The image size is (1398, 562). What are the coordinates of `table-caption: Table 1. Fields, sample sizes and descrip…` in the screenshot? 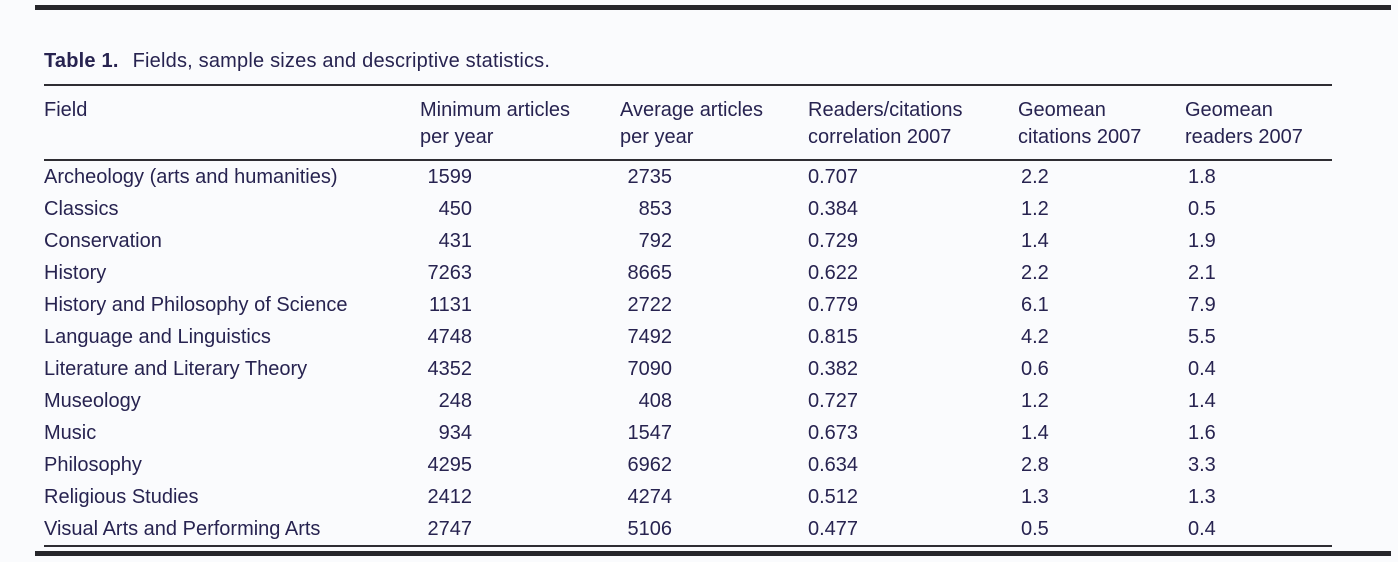 It's located at (297, 61).